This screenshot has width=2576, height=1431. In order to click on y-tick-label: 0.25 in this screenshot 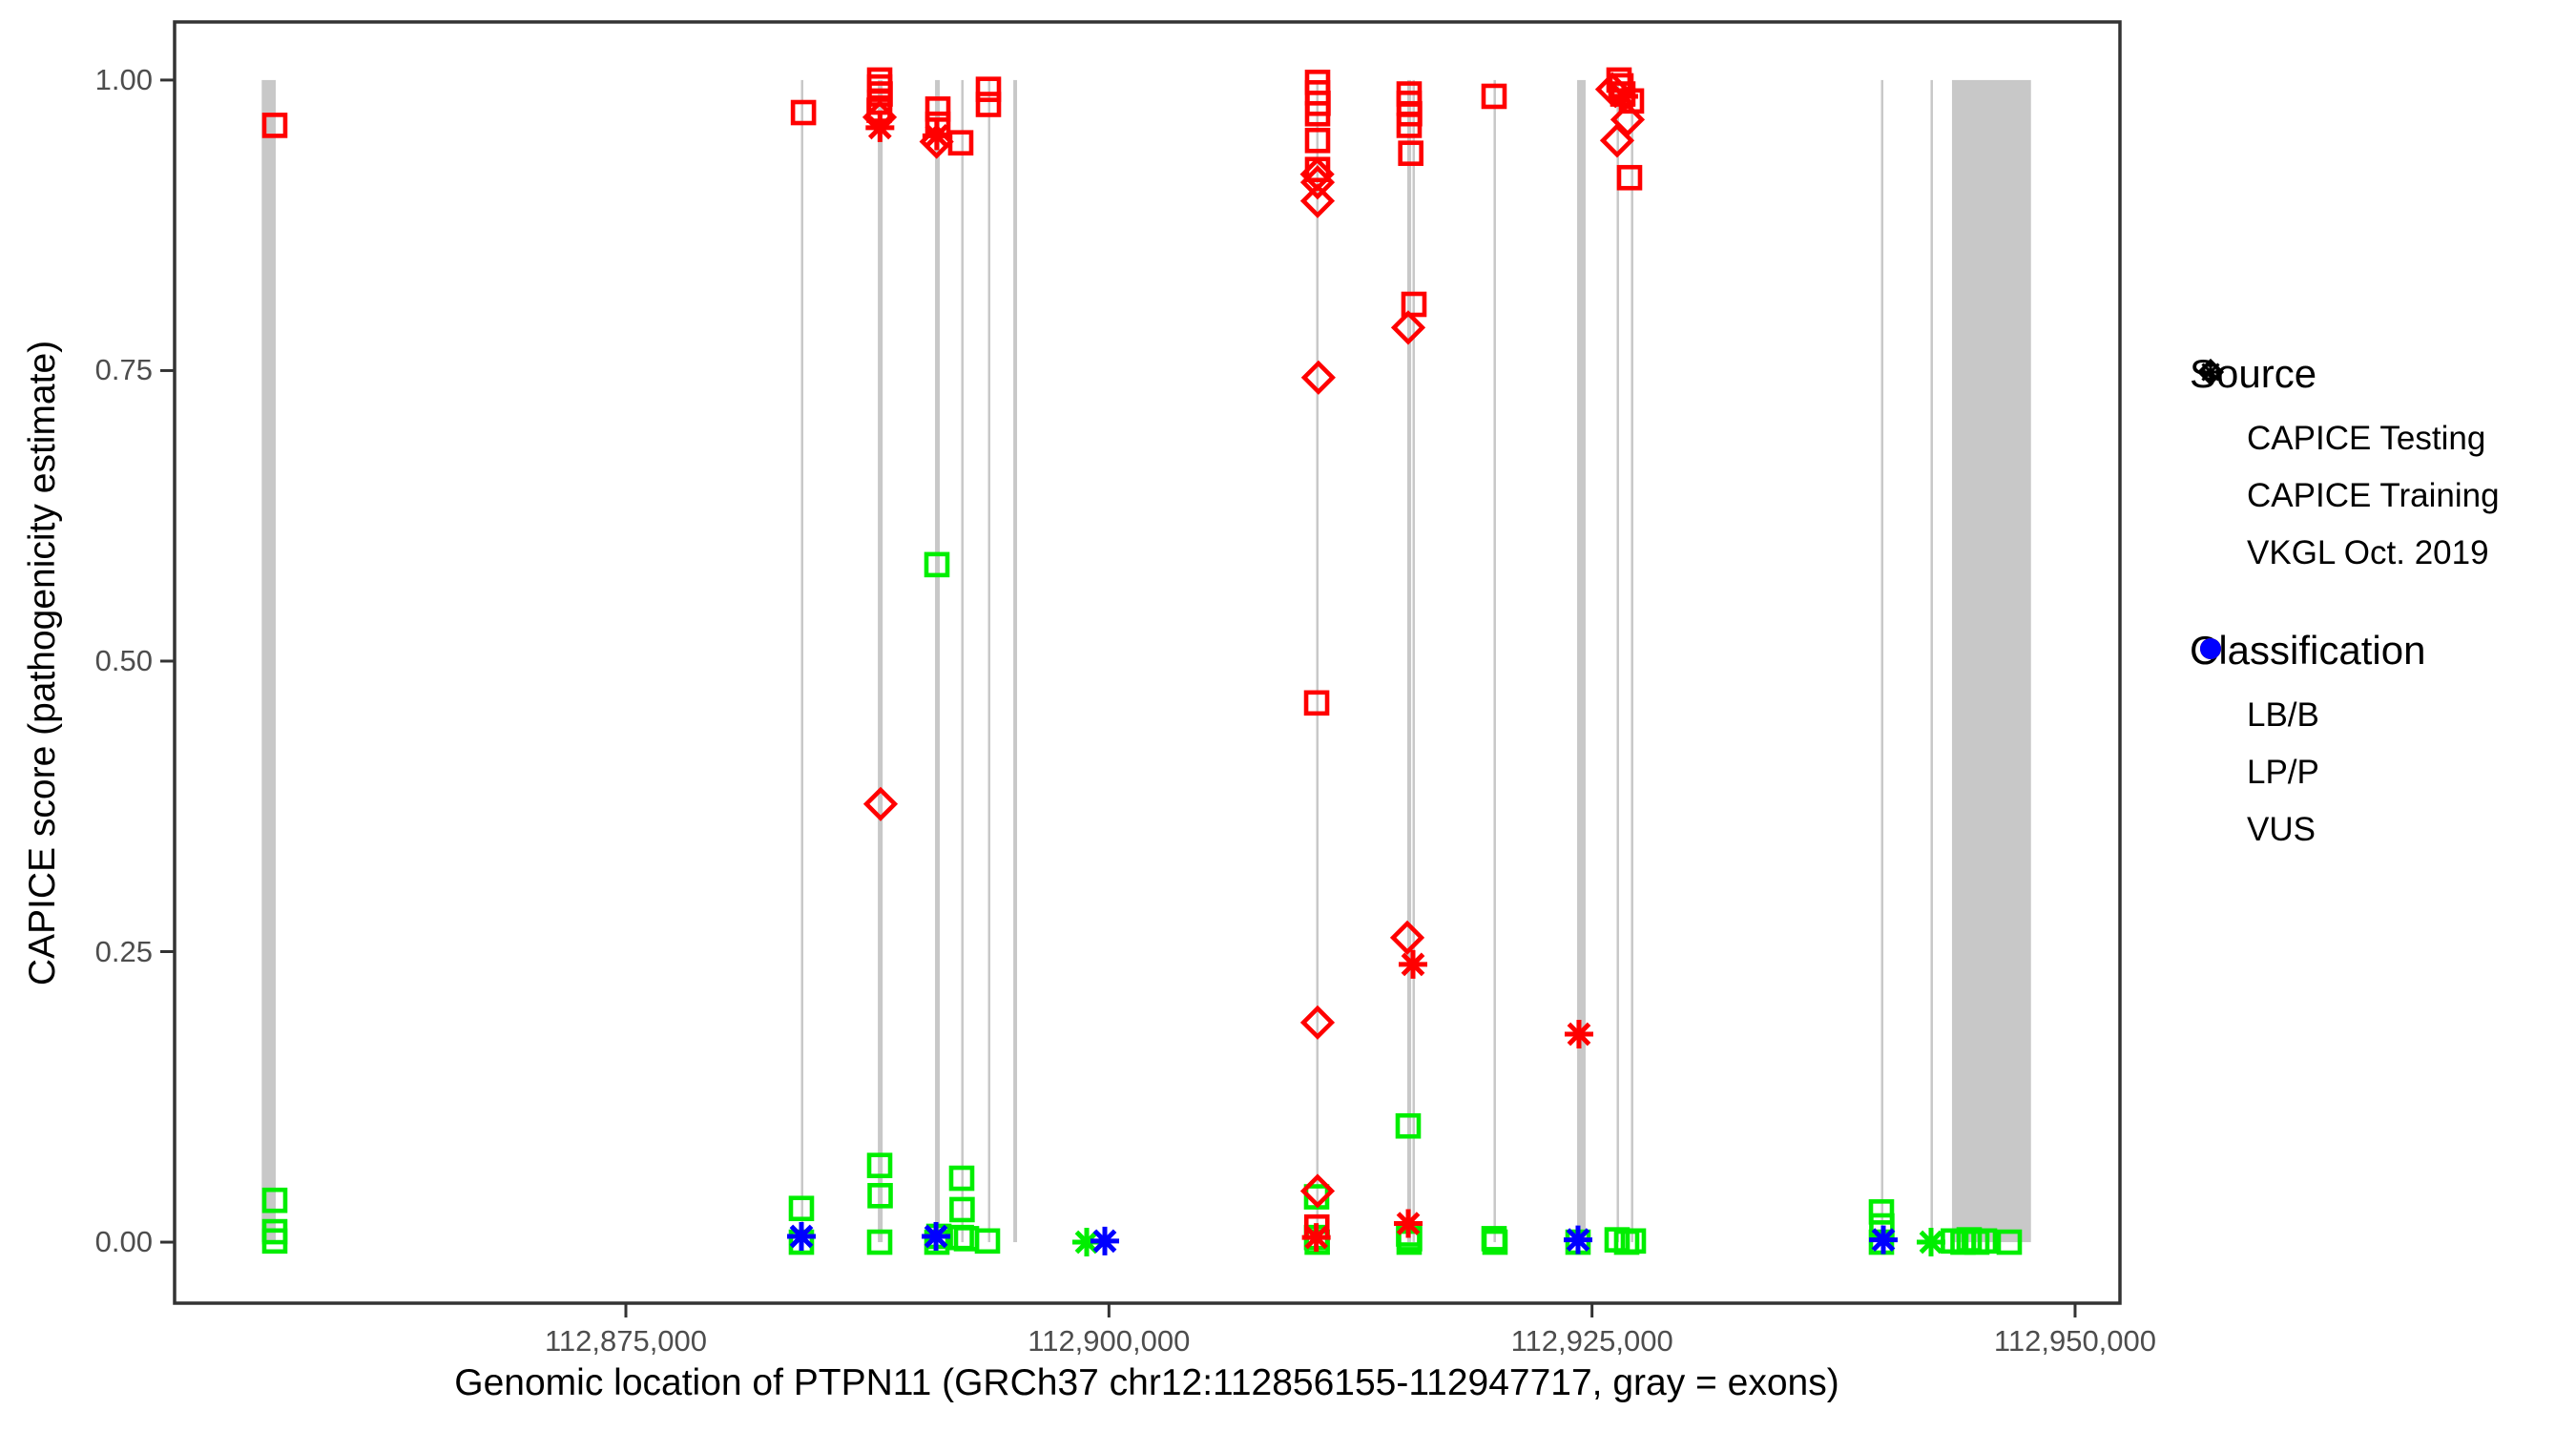, I will do `click(123, 951)`.